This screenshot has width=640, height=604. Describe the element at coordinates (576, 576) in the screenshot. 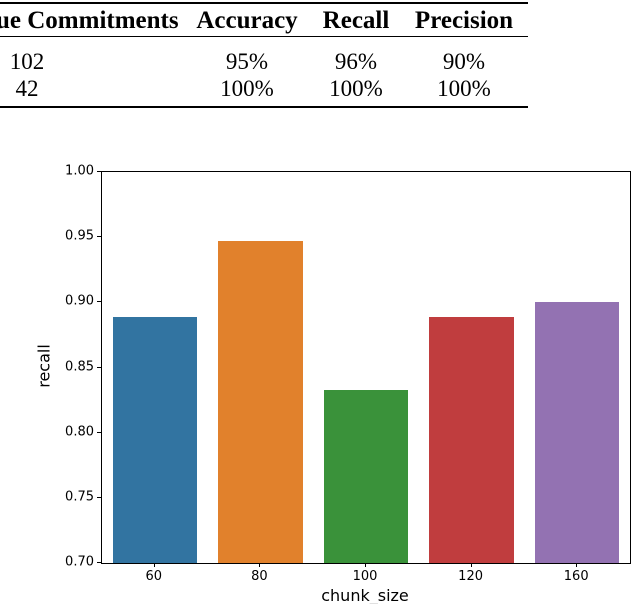

I see `x-tick-label: 160` at that location.